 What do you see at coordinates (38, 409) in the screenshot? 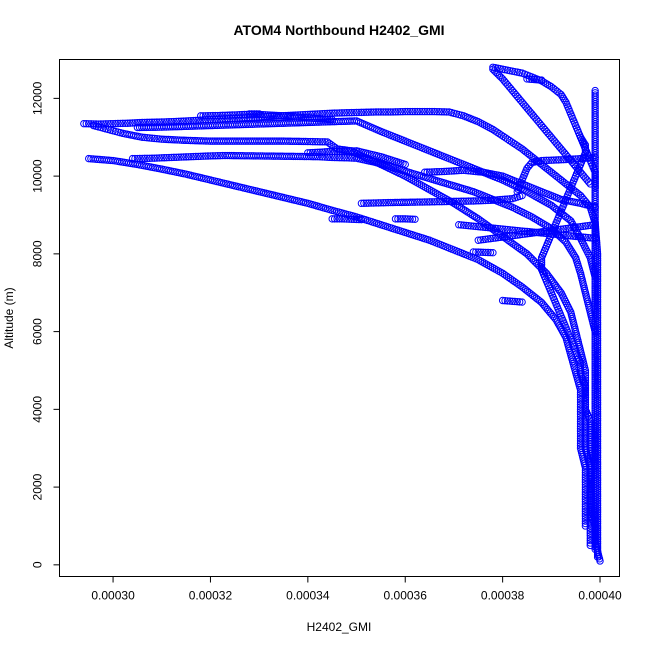
I see `y-tick-label: 4000` at bounding box center [38, 409].